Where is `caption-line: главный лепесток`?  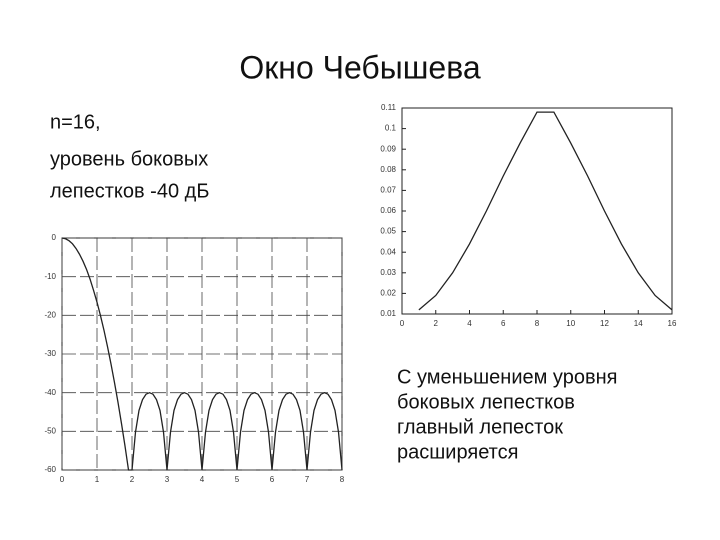 caption-line: главный лепесток is located at coordinates (480, 427).